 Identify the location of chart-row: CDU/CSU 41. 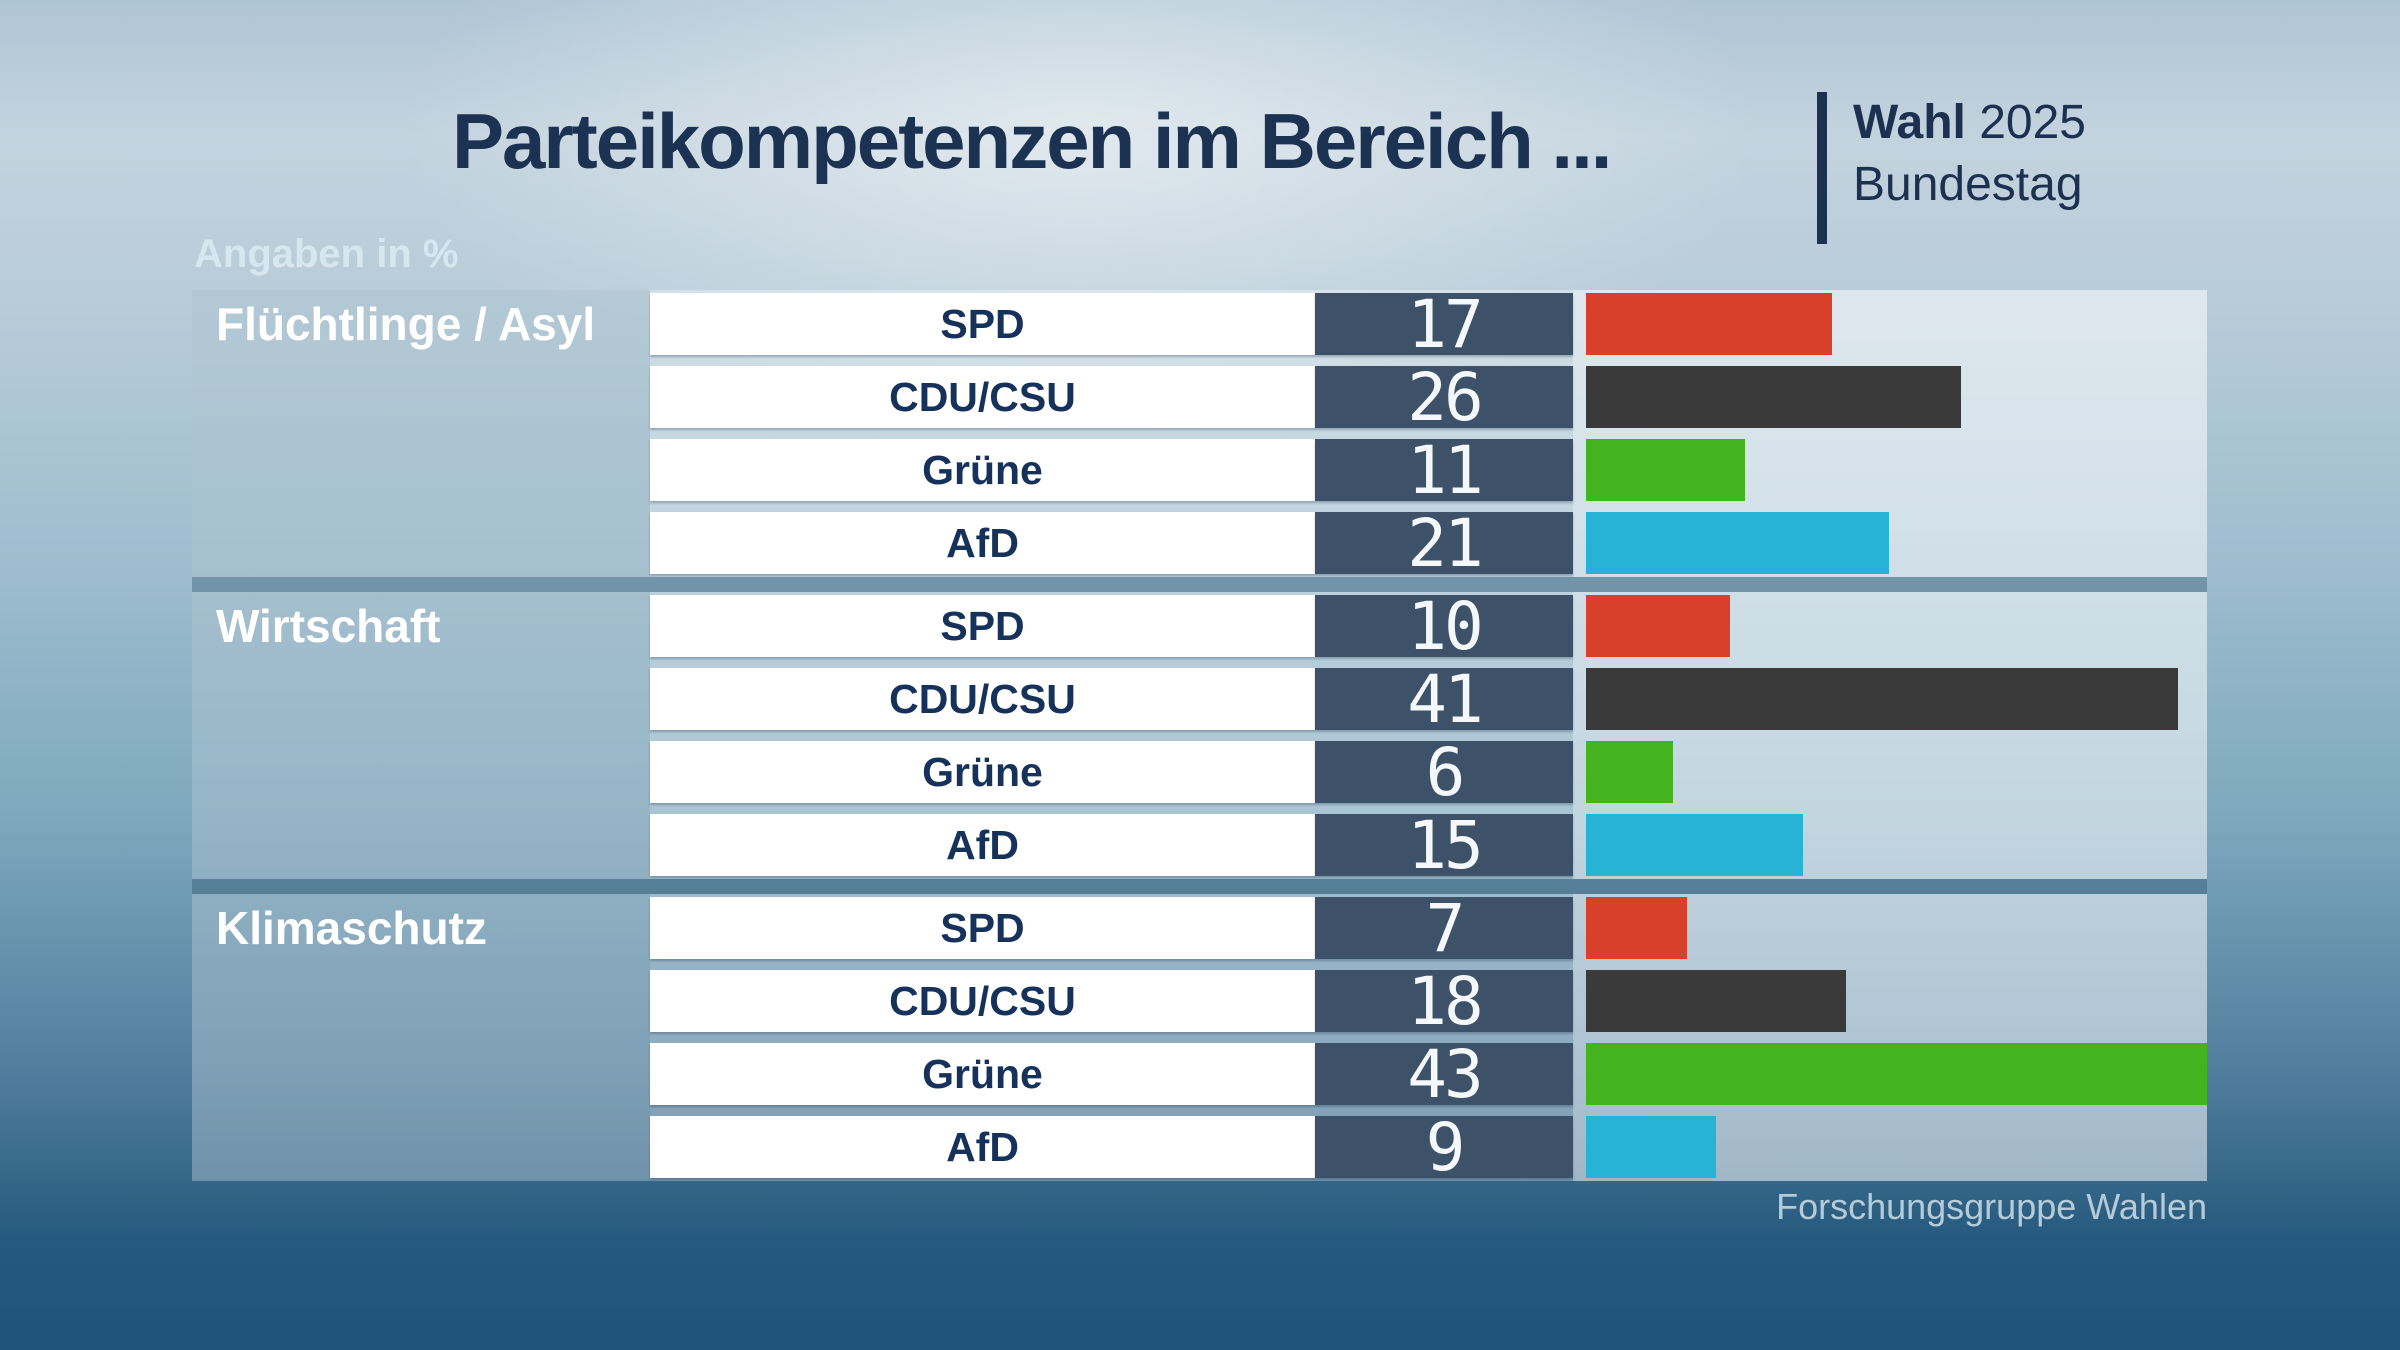
(1199, 699).